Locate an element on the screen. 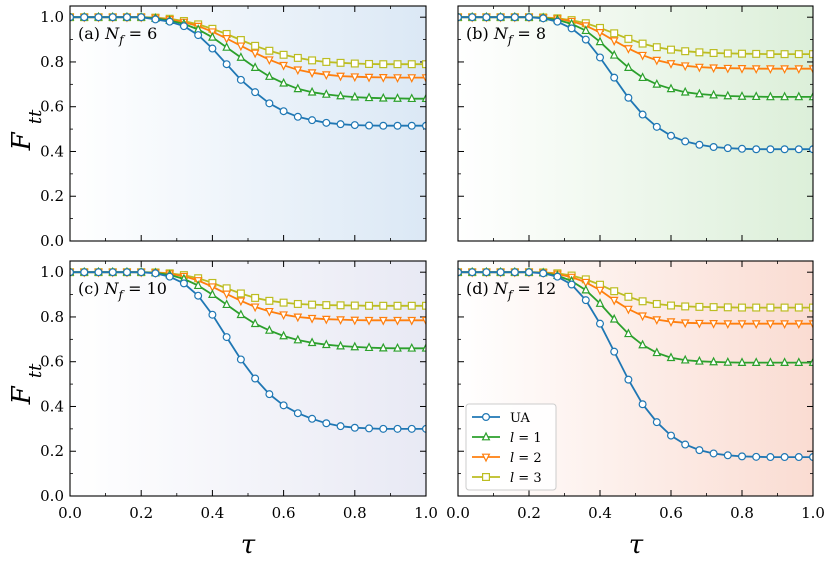 This screenshot has height=564, width=831. y-tick-label: 0.4 is located at coordinates (52, 151).